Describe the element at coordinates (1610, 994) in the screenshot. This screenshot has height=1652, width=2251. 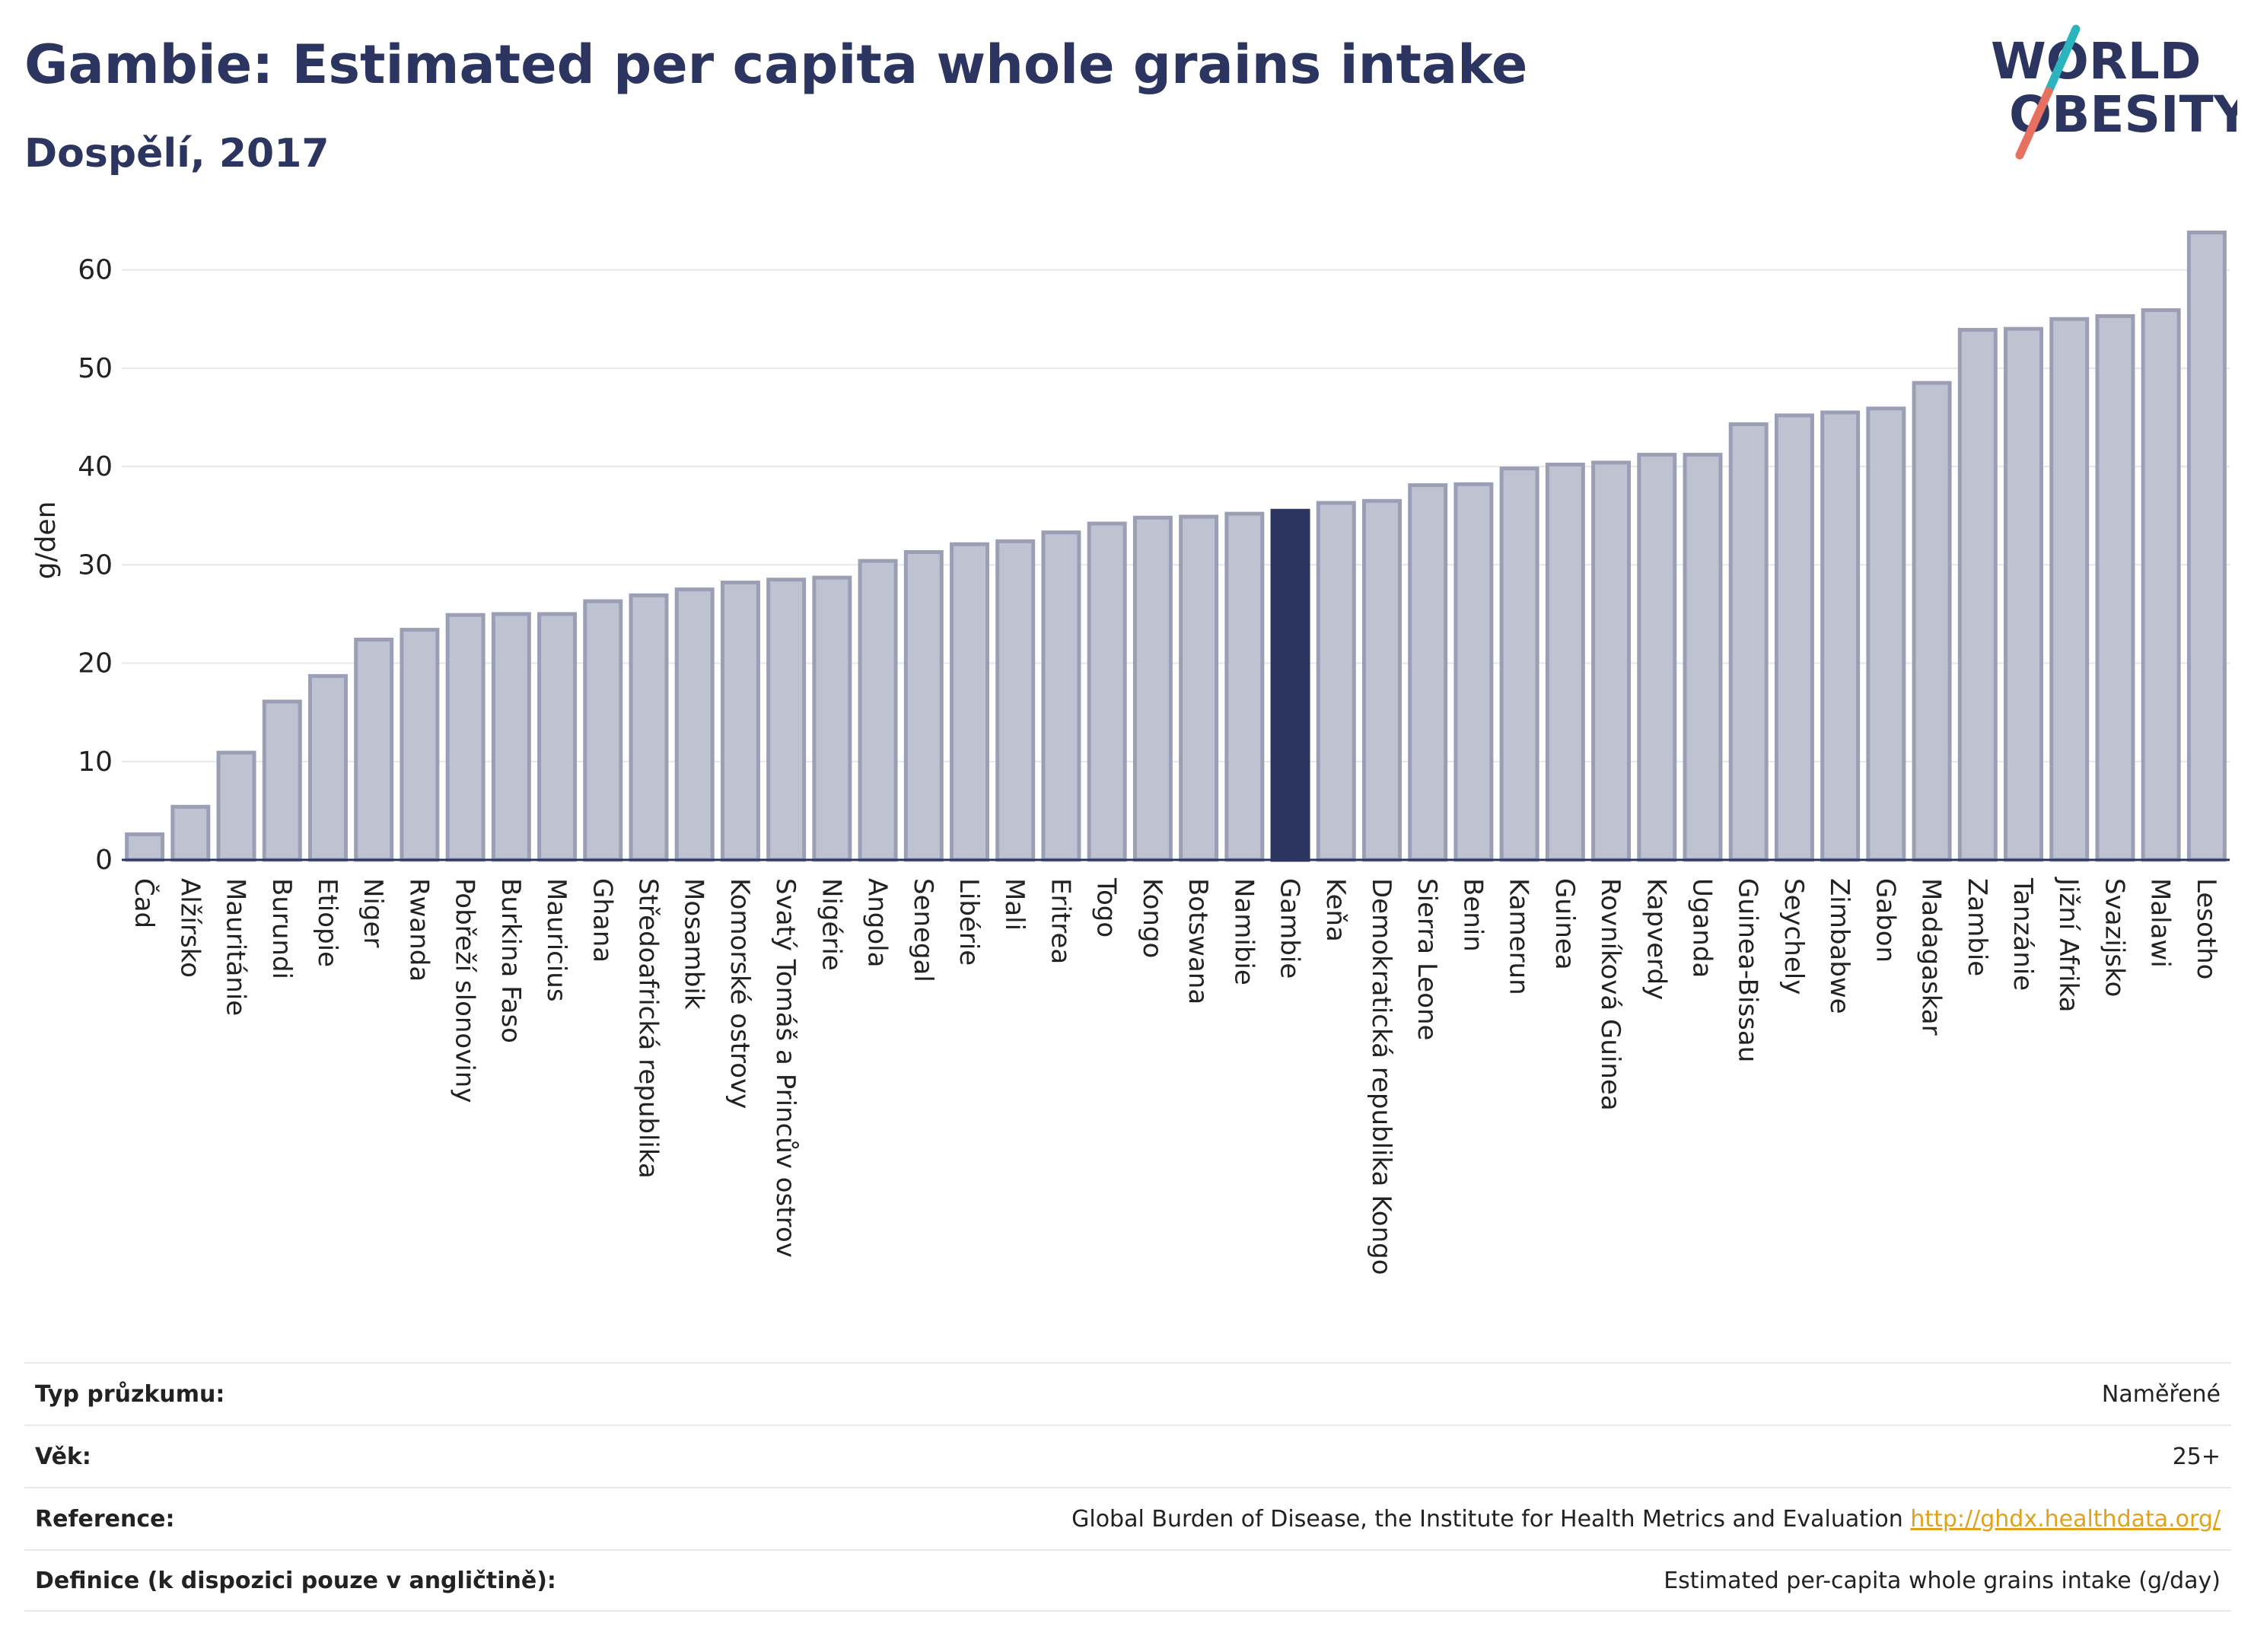
I see `x-tick-label: Rovníková Guinea` at that location.